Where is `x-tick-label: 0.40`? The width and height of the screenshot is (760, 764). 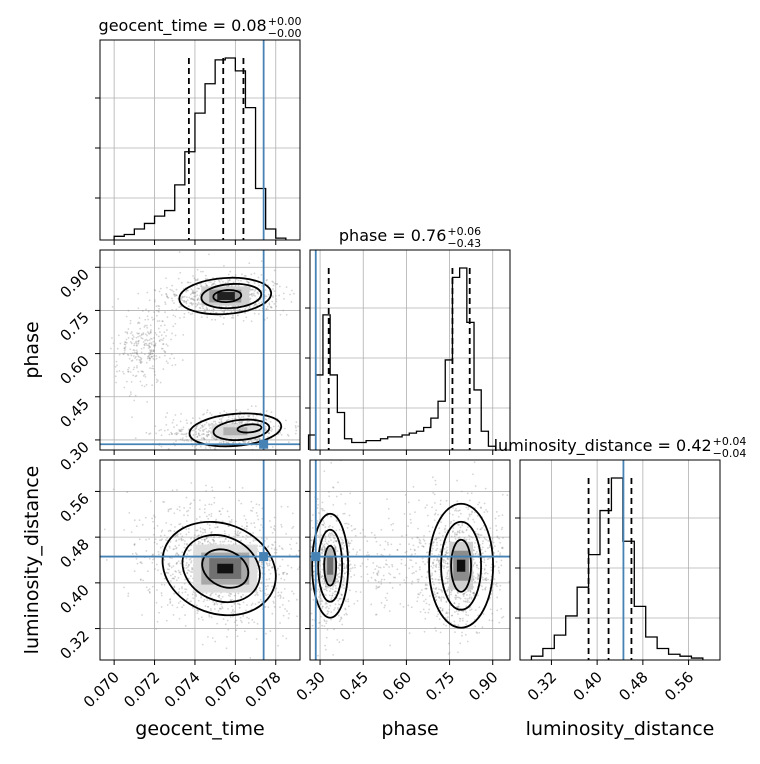
x-tick-label: 0.40 is located at coordinates (588, 686).